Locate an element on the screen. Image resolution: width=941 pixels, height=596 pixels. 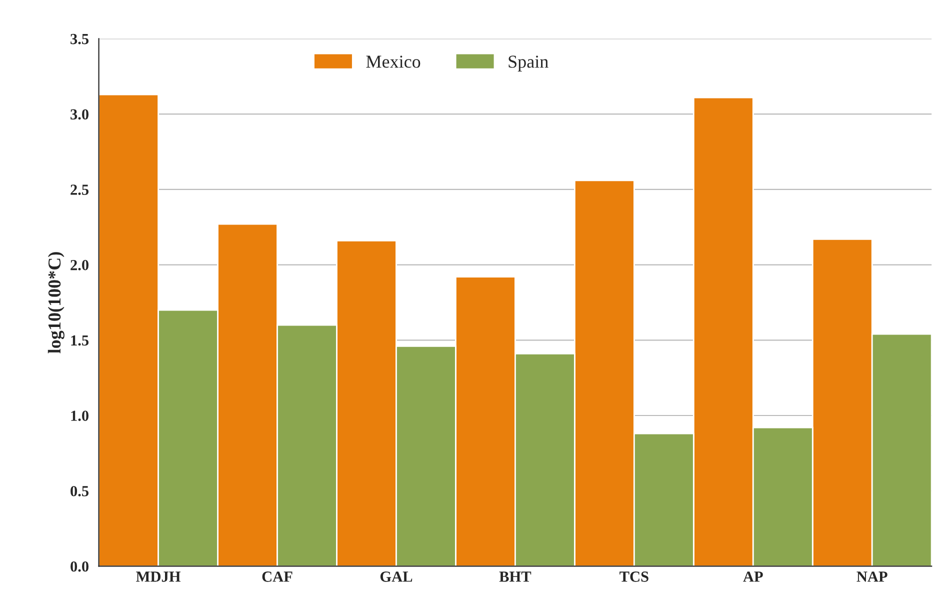
x-tick-label: TCS is located at coordinates (634, 577).